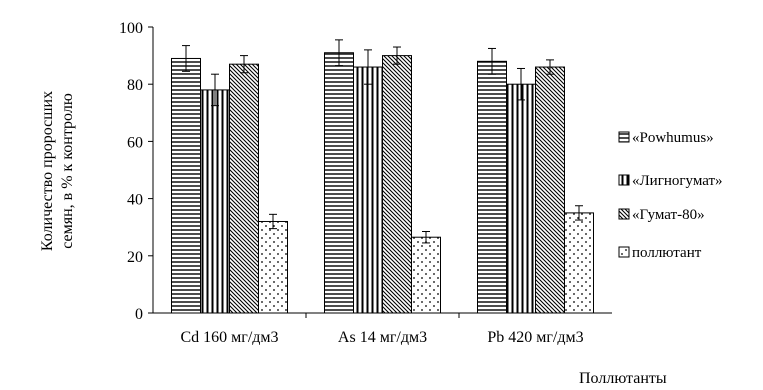  Describe the element at coordinates (382, 337) in the screenshot. I see `x-category-label: As 14 мг/дм3` at that location.